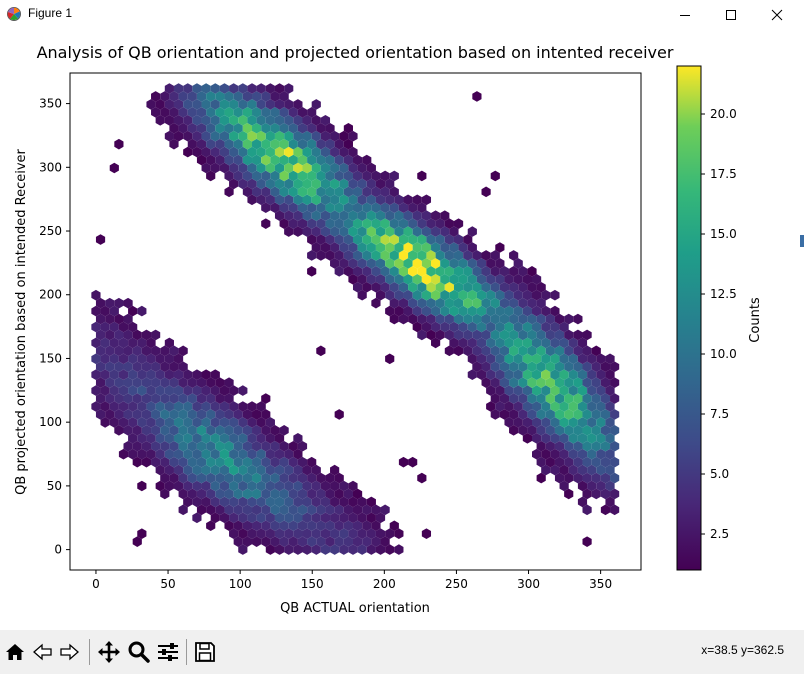  I want to click on back-button, so click(43, 652).